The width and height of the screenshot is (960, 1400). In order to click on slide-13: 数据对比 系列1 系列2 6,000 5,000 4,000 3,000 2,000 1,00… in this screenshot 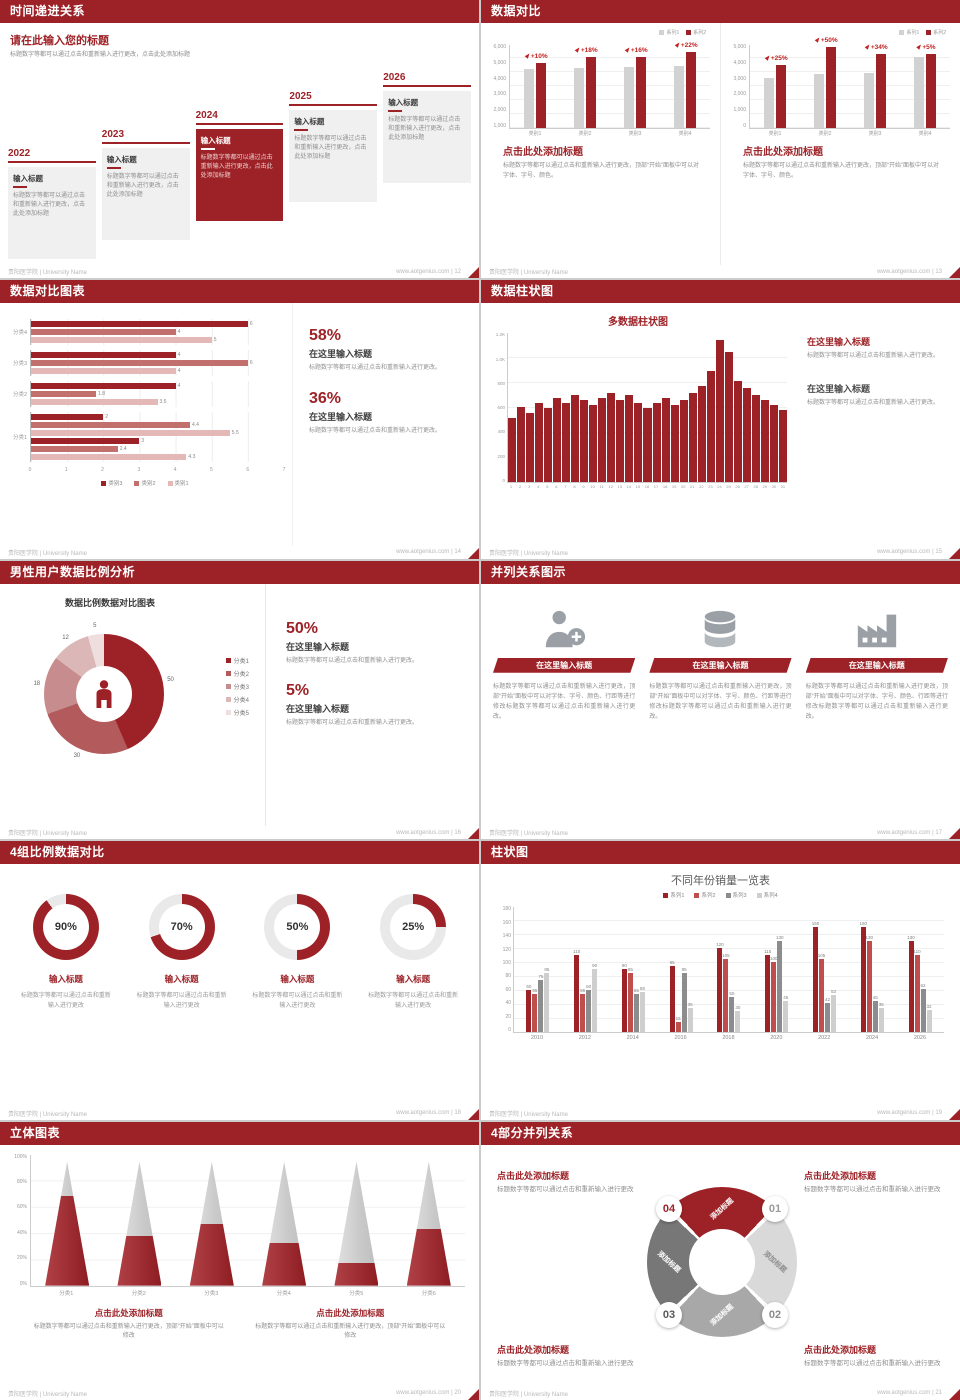, I will do `click(720, 139)`.